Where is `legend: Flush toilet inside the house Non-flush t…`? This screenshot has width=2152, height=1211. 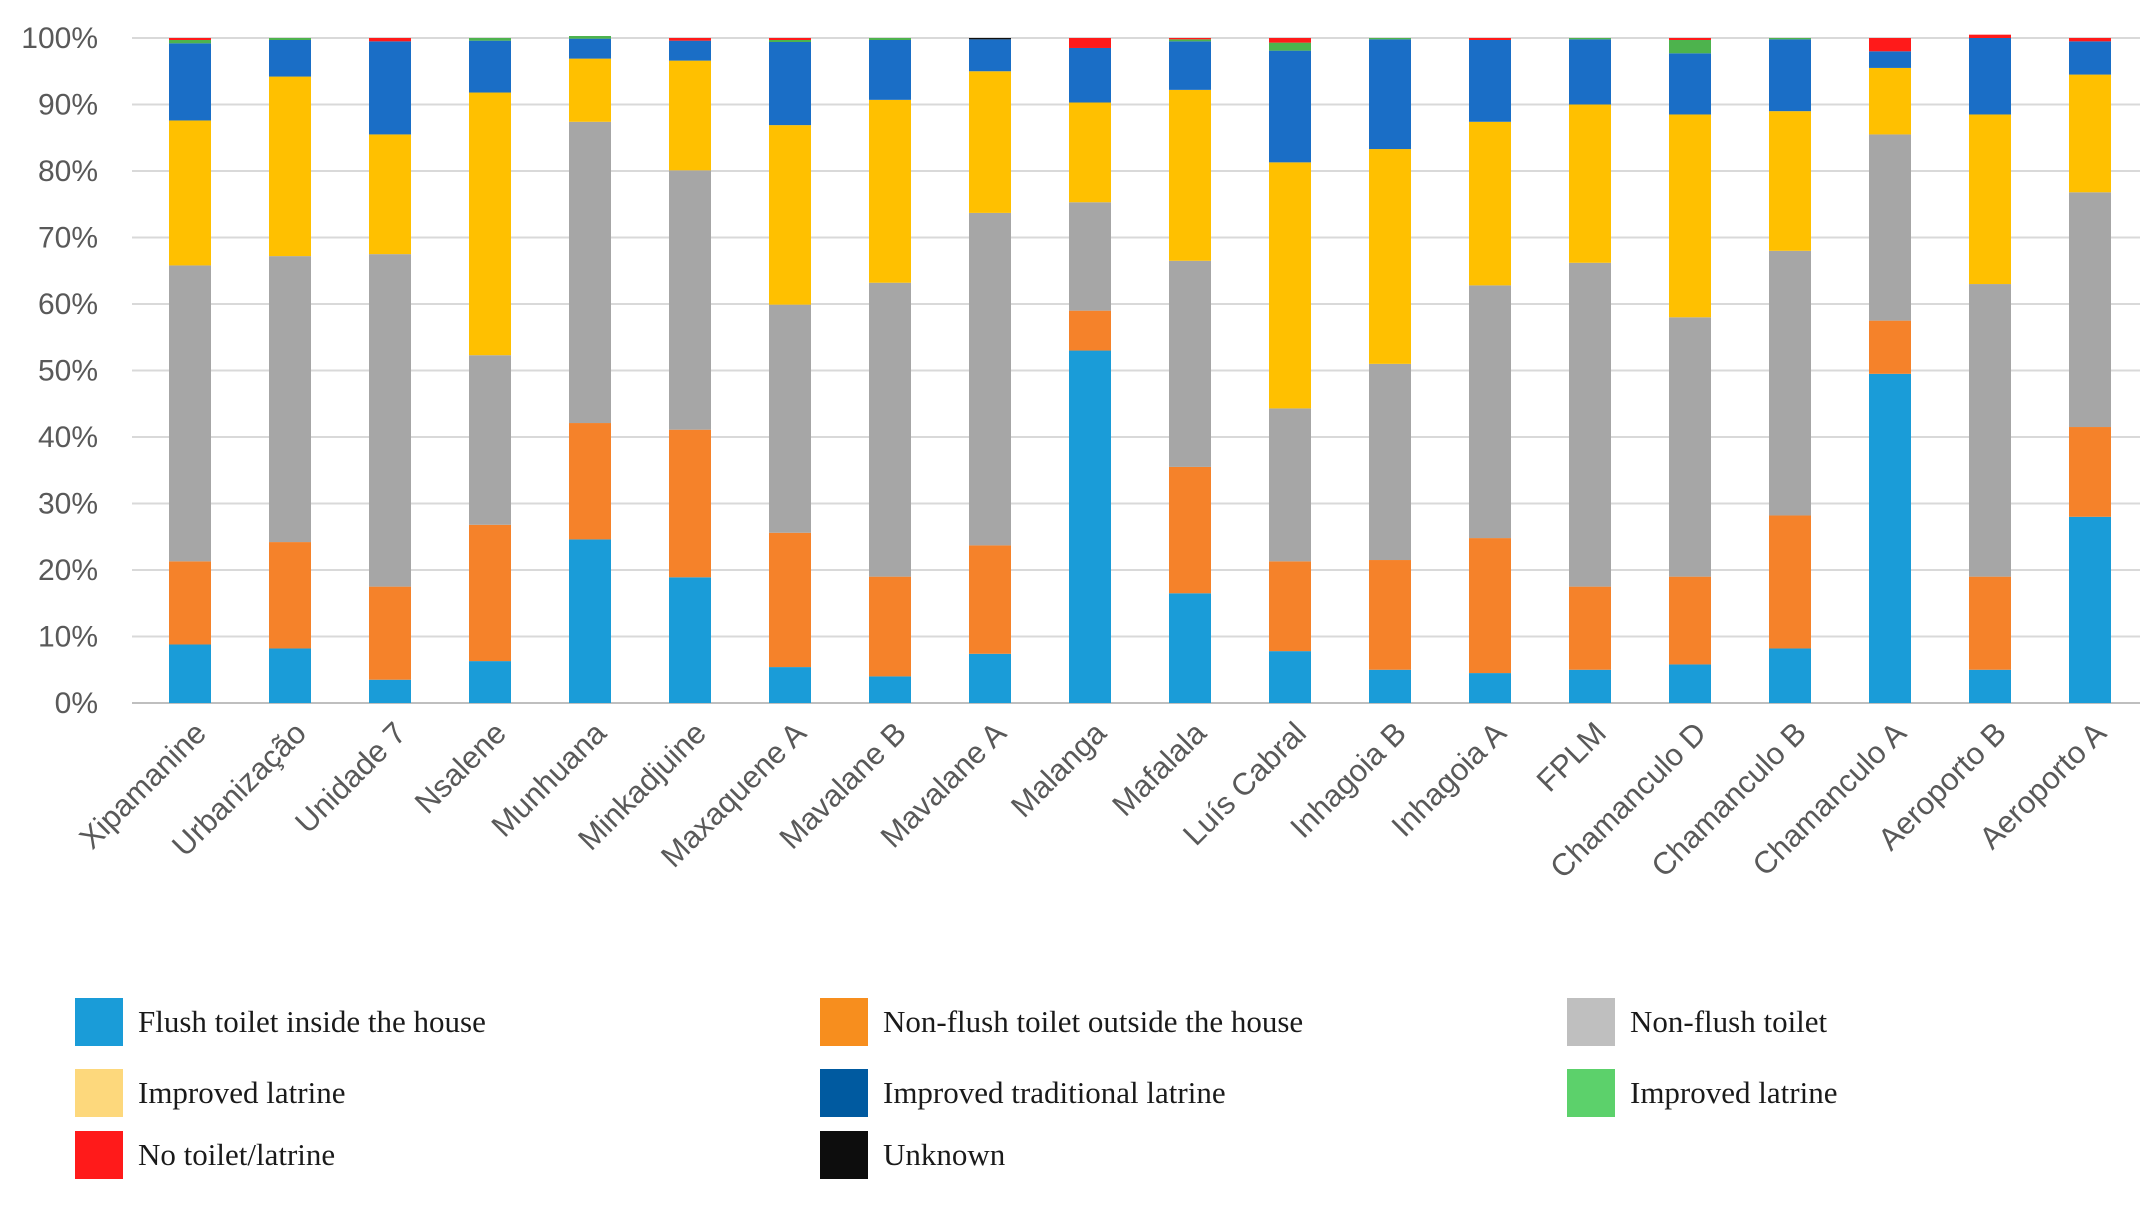
legend: Flush toilet inside the house Non-flush t… is located at coordinates (956, 1088).